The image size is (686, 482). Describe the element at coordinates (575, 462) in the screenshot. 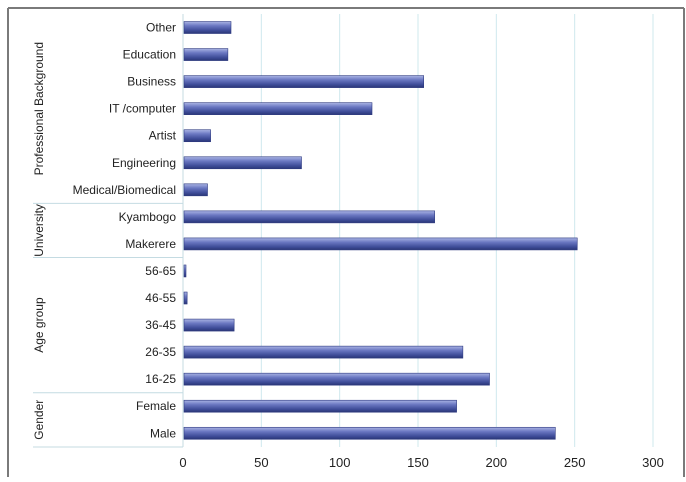

I see `x-tick-label: 250` at that location.